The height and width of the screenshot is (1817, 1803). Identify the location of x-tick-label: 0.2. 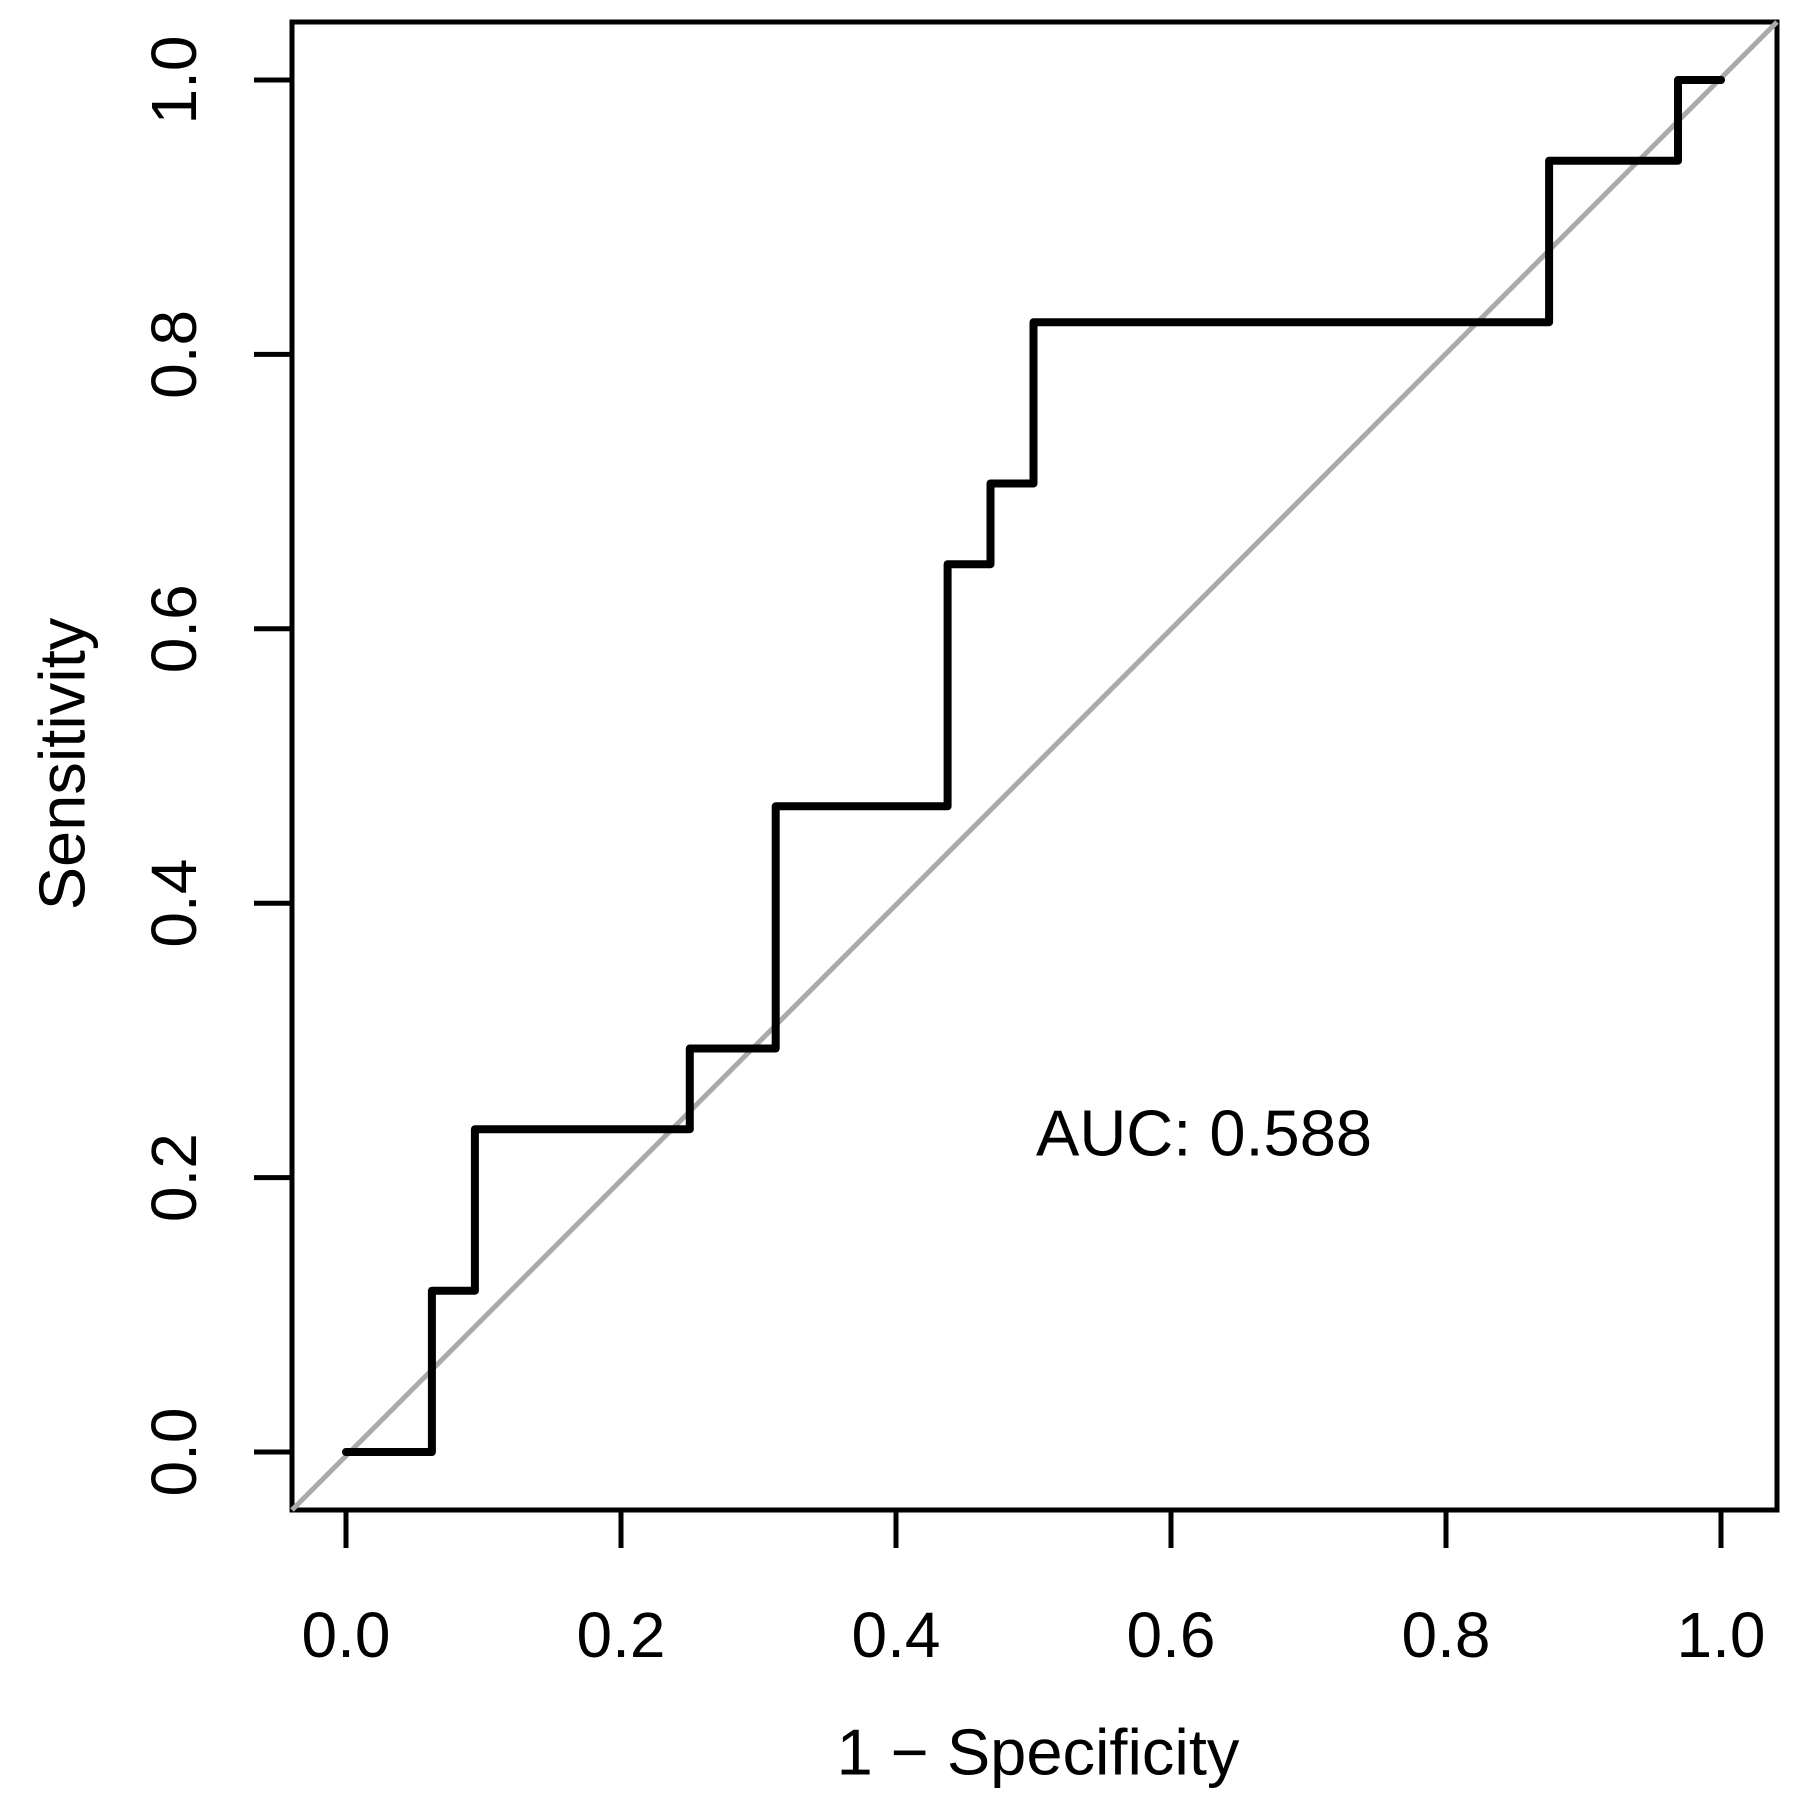
(621, 1635).